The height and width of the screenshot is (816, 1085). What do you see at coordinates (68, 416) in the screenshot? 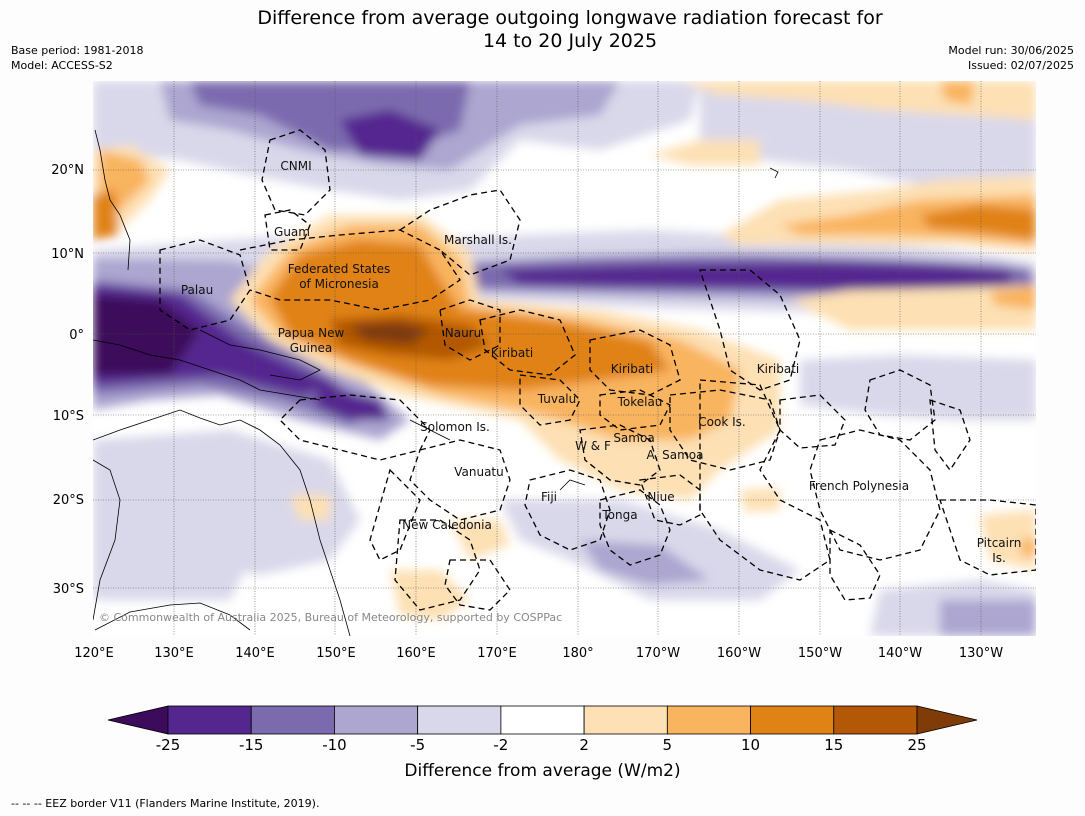
I see `lat-tick: 10°S` at bounding box center [68, 416].